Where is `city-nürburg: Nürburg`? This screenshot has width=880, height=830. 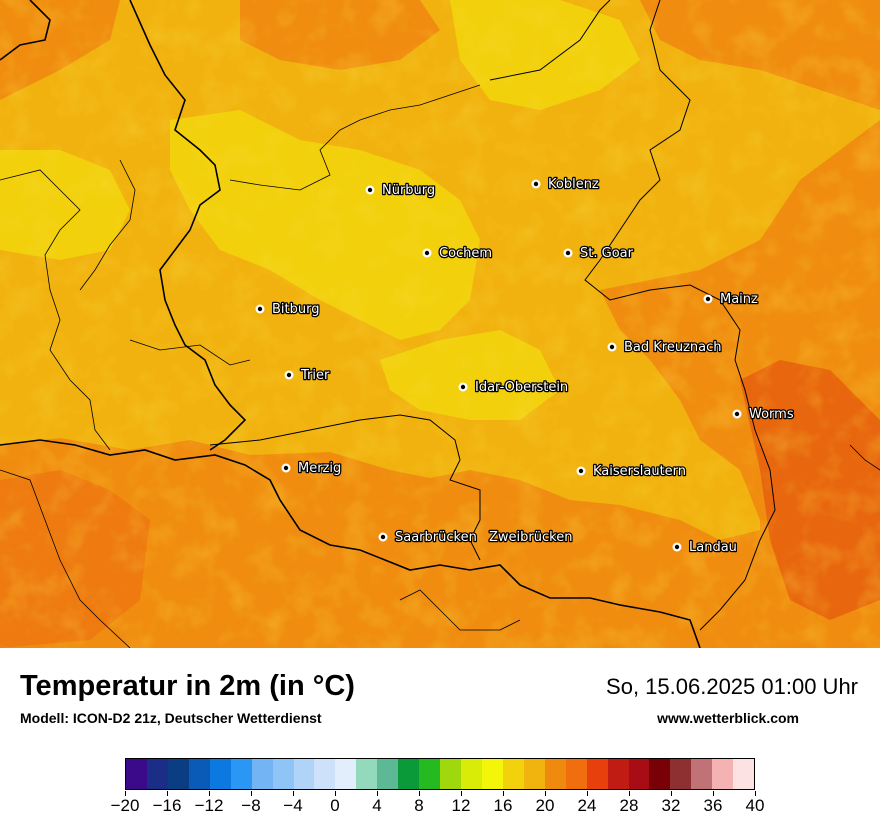
city-nürburg: Nürburg is located at coordinates (400, 190).